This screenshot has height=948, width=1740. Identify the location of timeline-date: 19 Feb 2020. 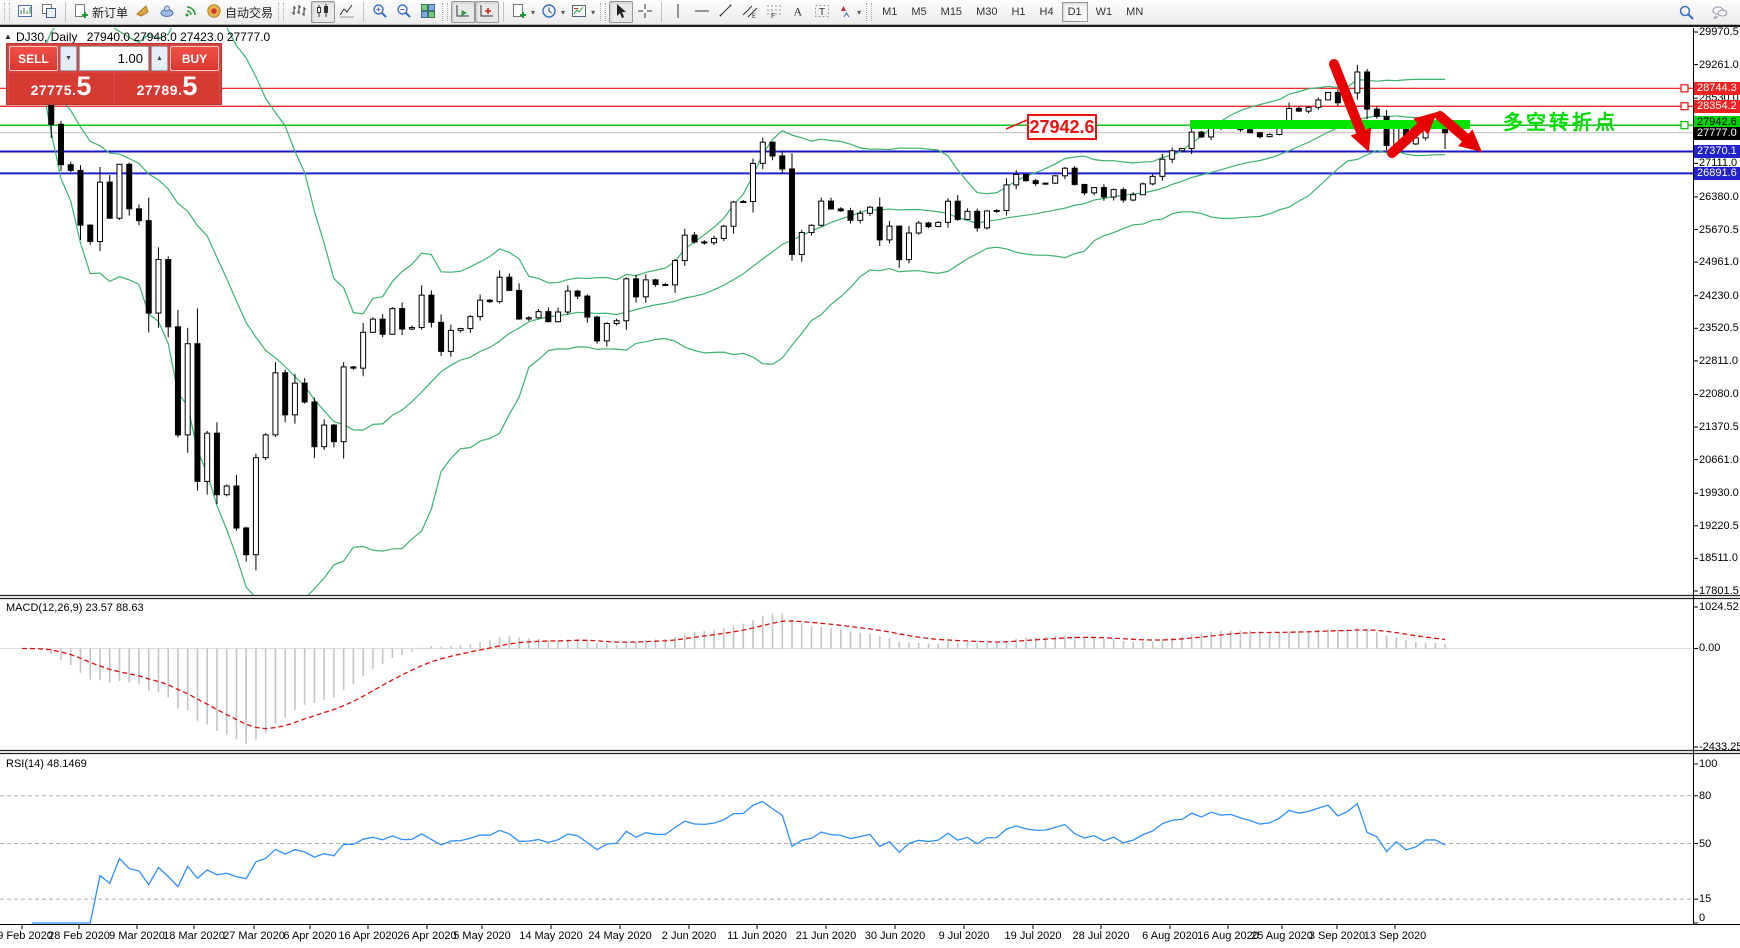
(26, 936).